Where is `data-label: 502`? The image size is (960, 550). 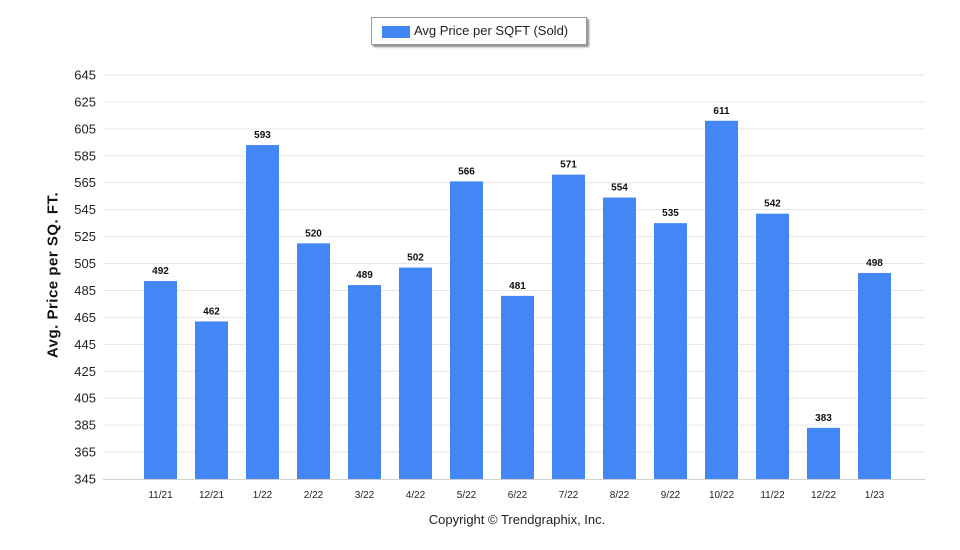
data-label: 502 is located at coordinates (415, 258).